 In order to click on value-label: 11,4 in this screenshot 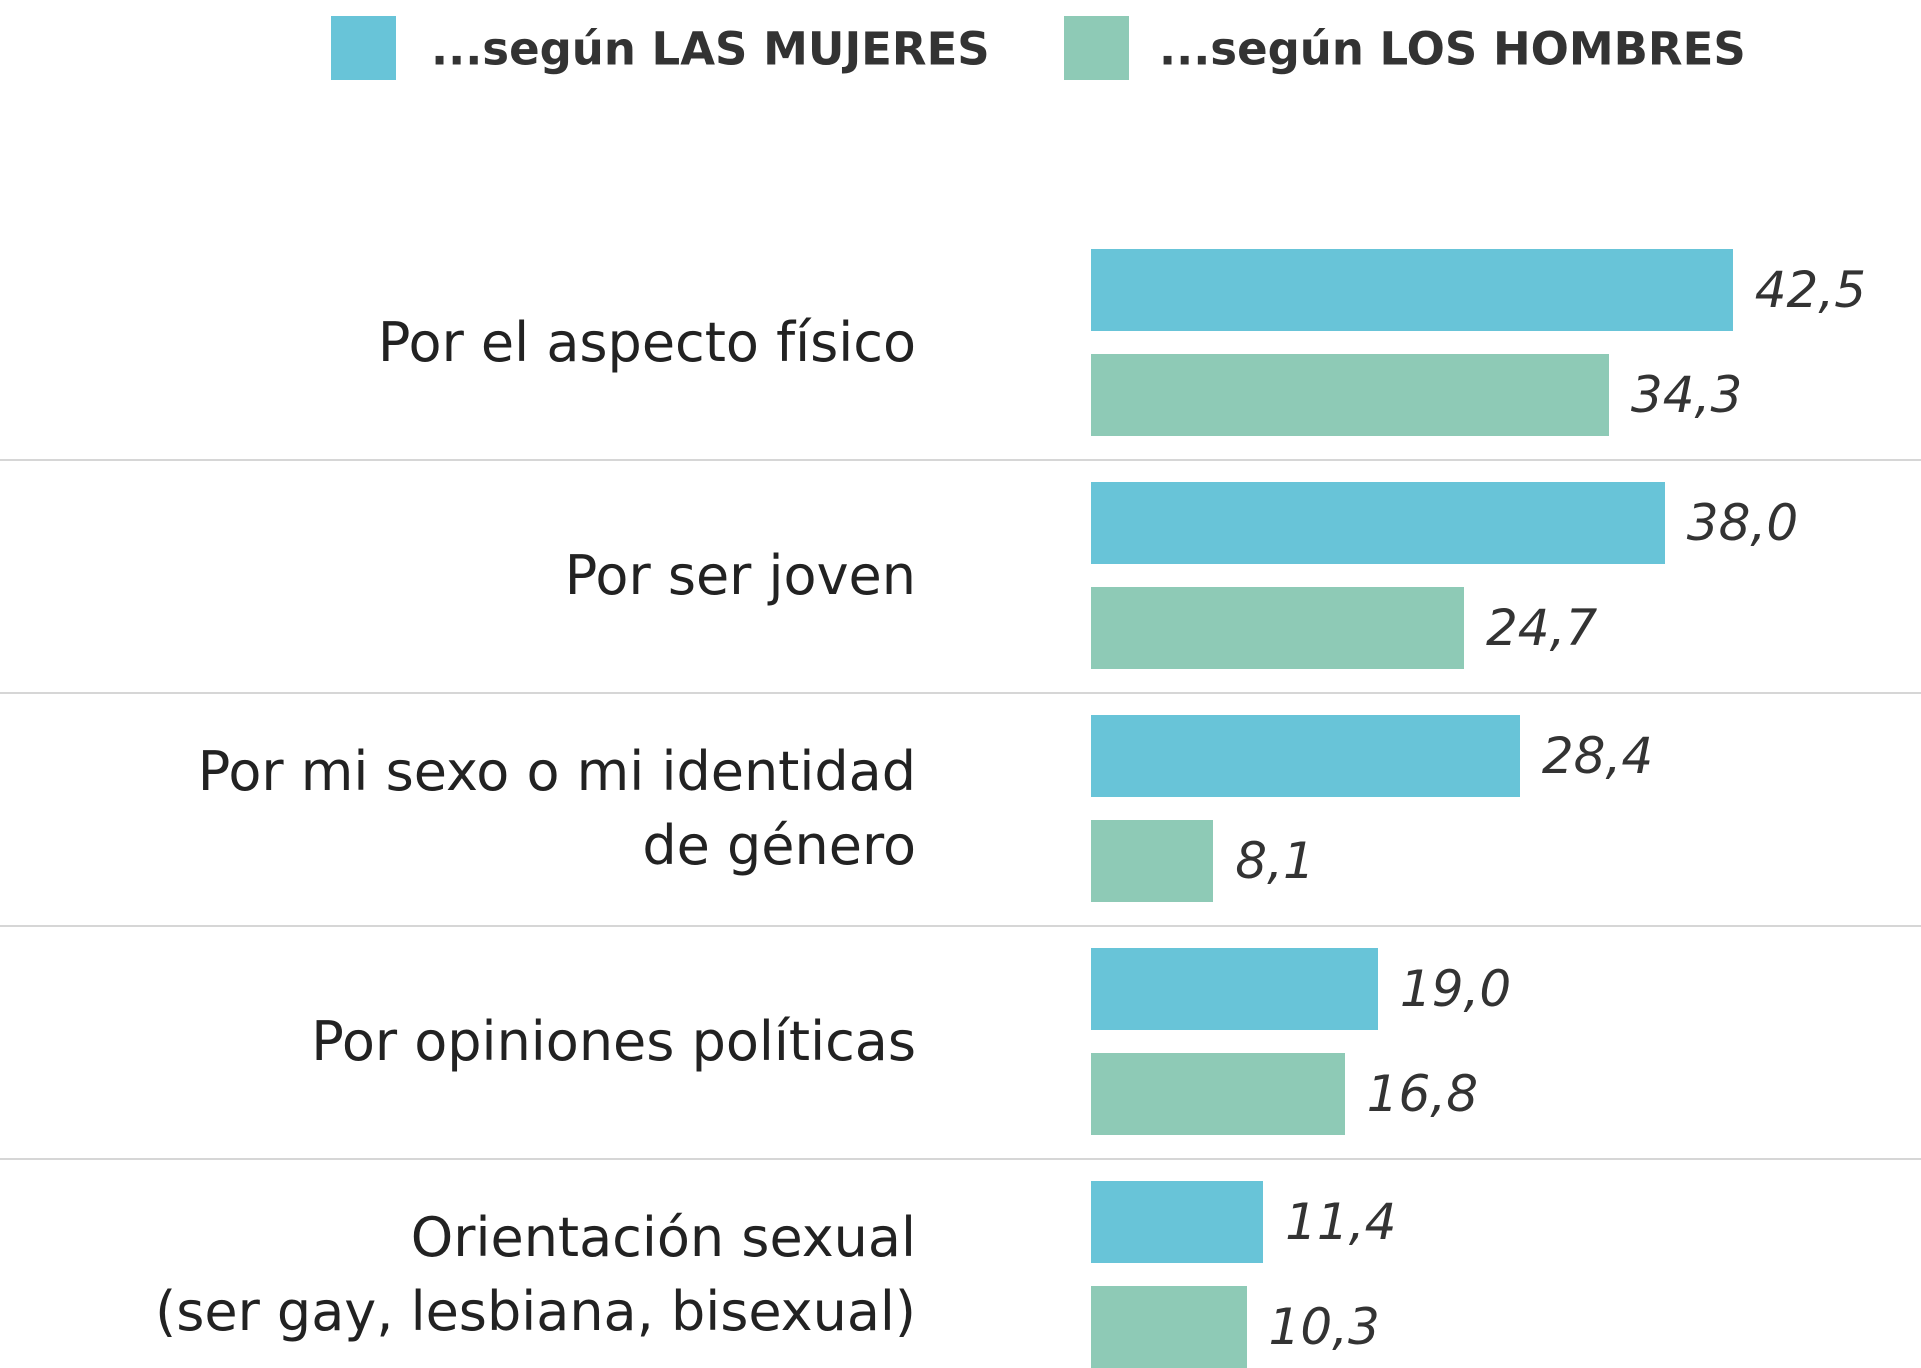, I will do `click(1341, 1222)`.